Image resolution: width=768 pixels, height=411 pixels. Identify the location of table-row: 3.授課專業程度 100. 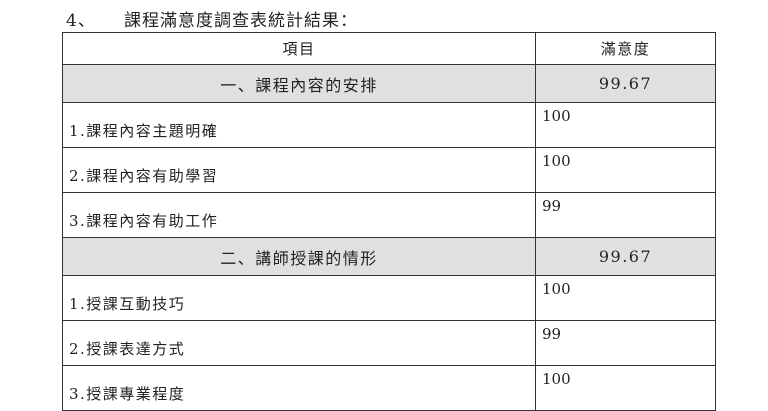
(389, 388).